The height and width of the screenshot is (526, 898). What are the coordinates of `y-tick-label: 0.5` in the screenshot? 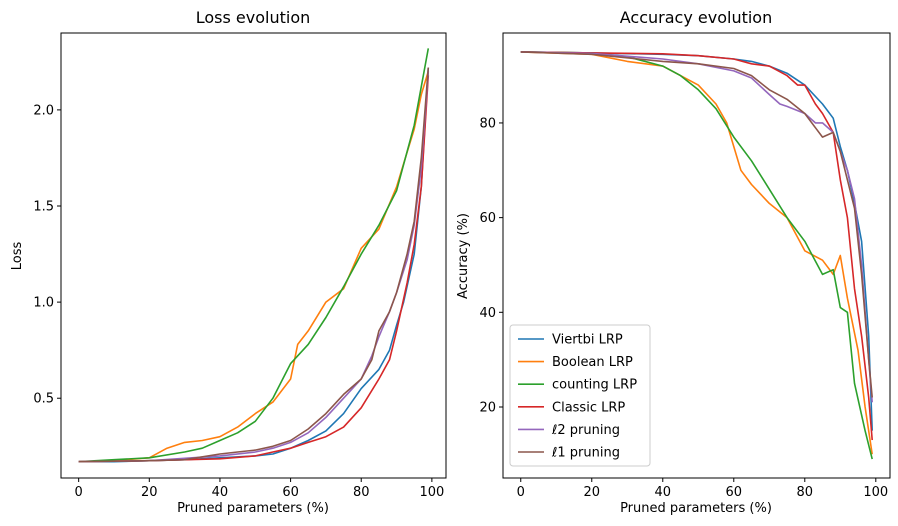 It's located at (43, 399).